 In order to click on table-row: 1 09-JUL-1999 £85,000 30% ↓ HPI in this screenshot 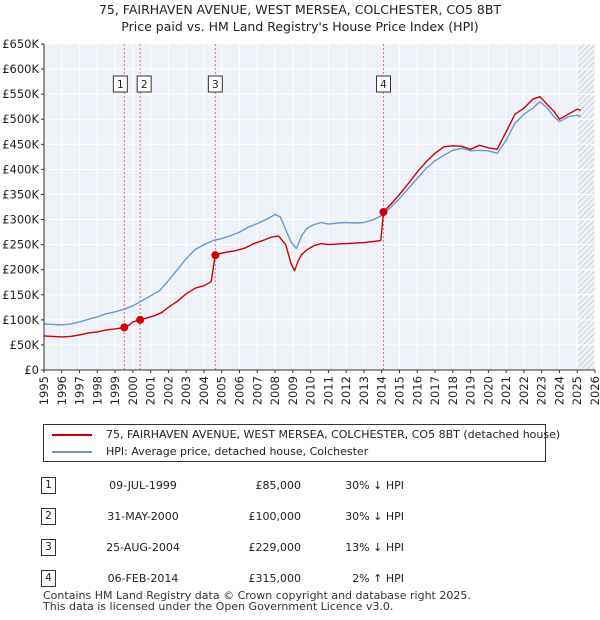, I will do `click(222, 485)`.